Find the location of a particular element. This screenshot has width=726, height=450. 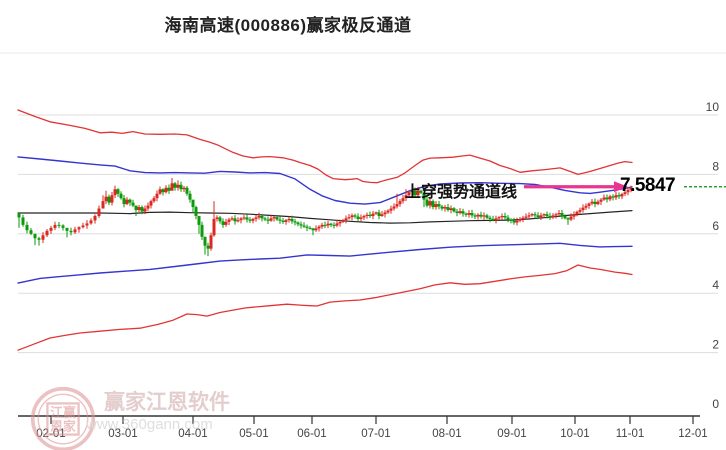

svg-text: 4 is located at coordinates (715, 285).